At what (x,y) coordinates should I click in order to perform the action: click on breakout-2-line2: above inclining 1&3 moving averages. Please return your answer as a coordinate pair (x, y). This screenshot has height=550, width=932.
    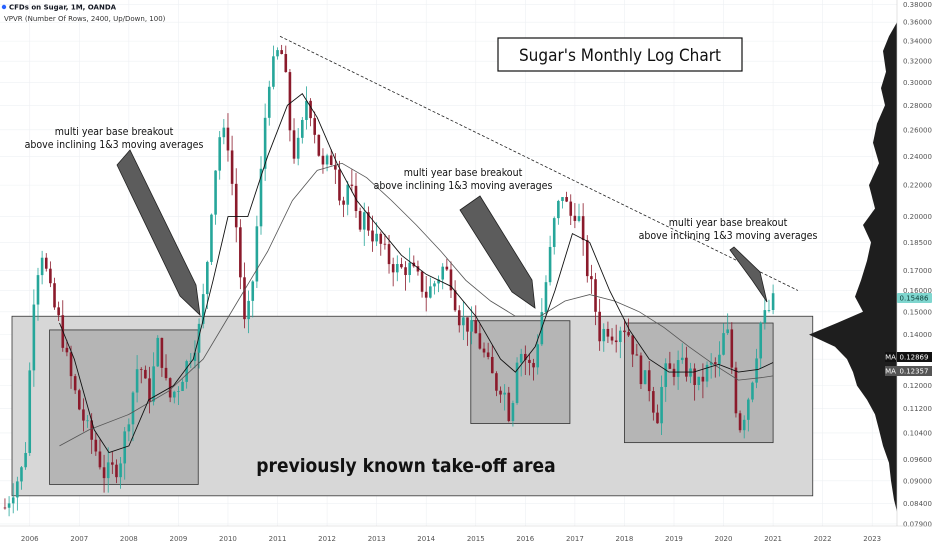
    Looking at the image, I should click on (463, 186).